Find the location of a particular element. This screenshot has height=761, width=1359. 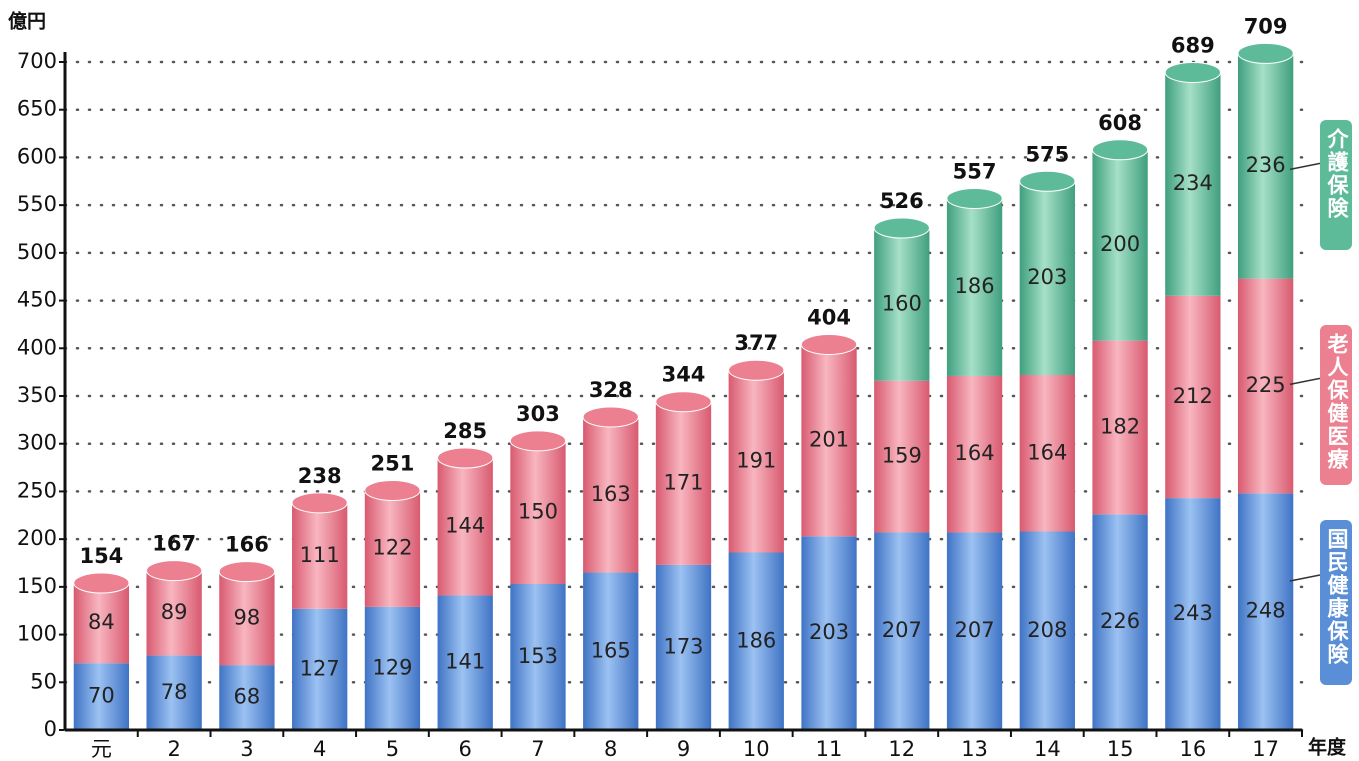

y-tick-label: 50 is located at coordinates (43, 681).